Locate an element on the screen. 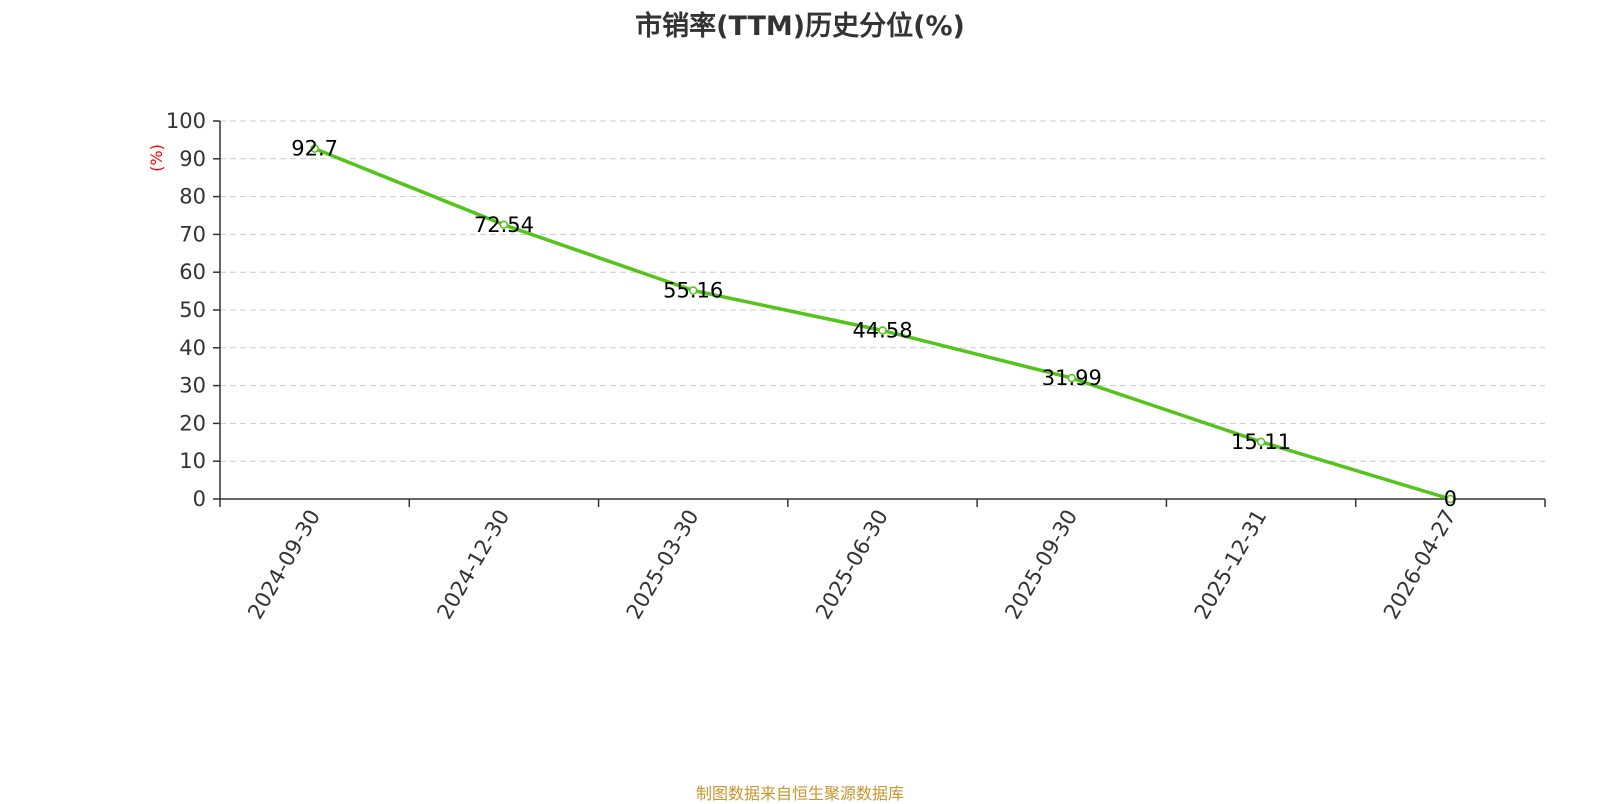 This screenshot has height=804, width=1600. y-tick-label: 0 is located at coordinates (199, 499).